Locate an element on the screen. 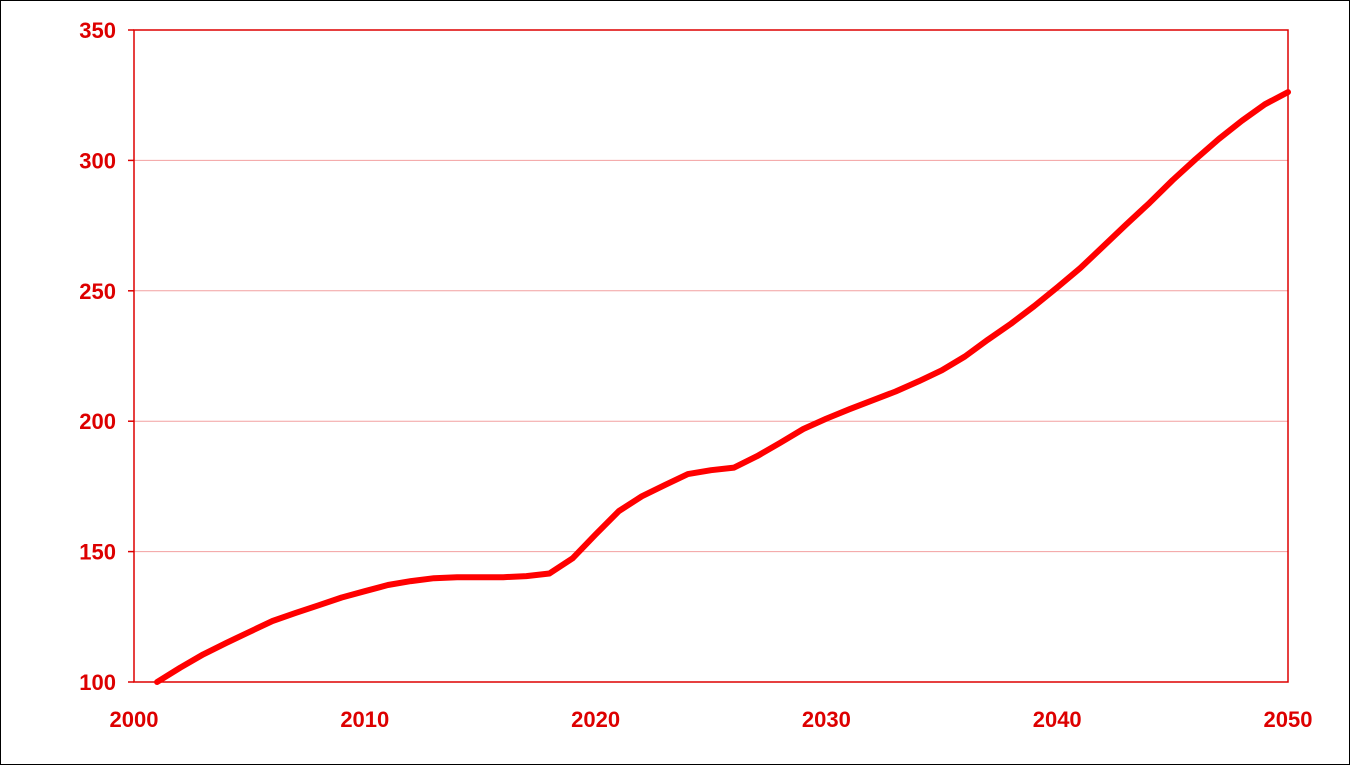 This screenshot has width=1350, height=765. y-tick-label: 350 is located at coordinates (97, 30).